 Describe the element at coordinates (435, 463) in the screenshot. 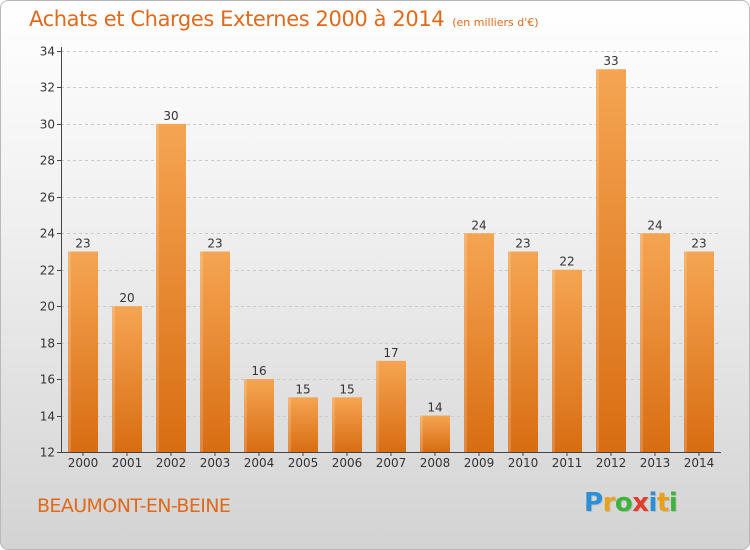

I see `x-tick-label: 2008` at that location.